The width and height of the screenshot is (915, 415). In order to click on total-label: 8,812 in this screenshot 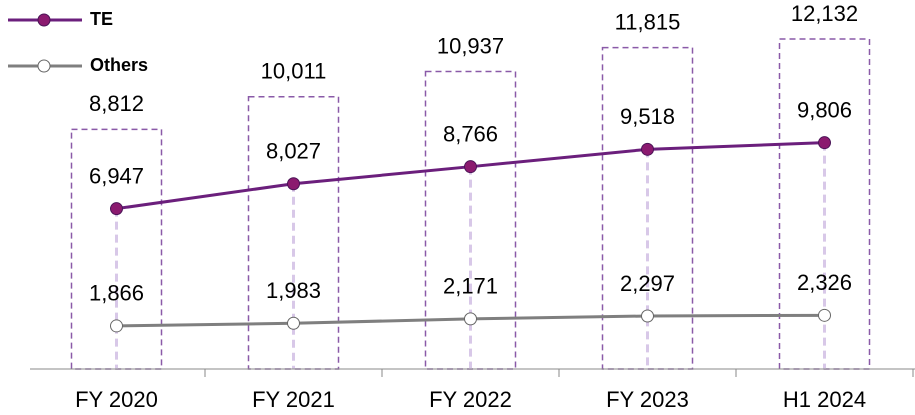, I will do `click(116, 103)`.